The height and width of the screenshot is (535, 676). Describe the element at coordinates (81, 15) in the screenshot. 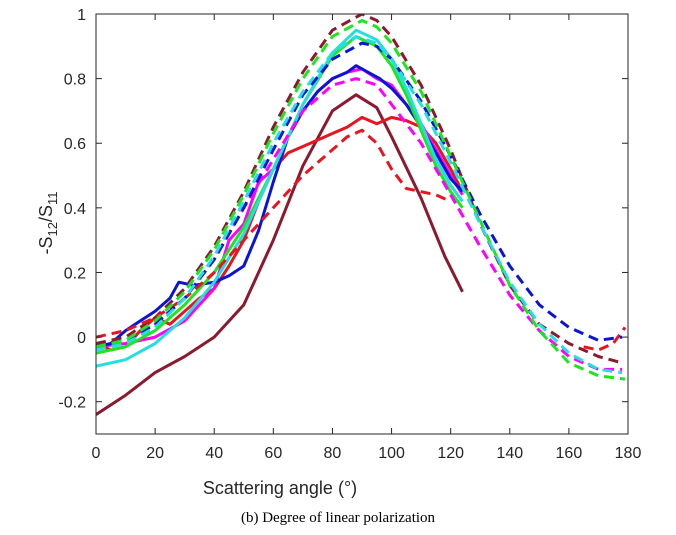

I see `y-tick-label: 1` at that location.